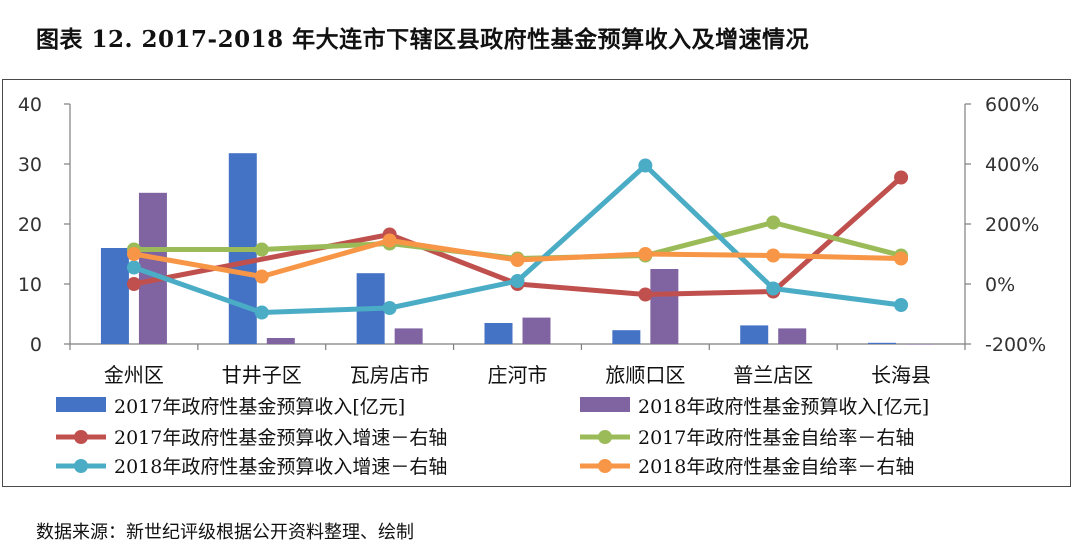 This screenshot has height=559, width=1080. What do you see at coordinates (1012, 105) in the screenshot?
I see `right-tick-label: 600%` at bounding box center [1012, 105].